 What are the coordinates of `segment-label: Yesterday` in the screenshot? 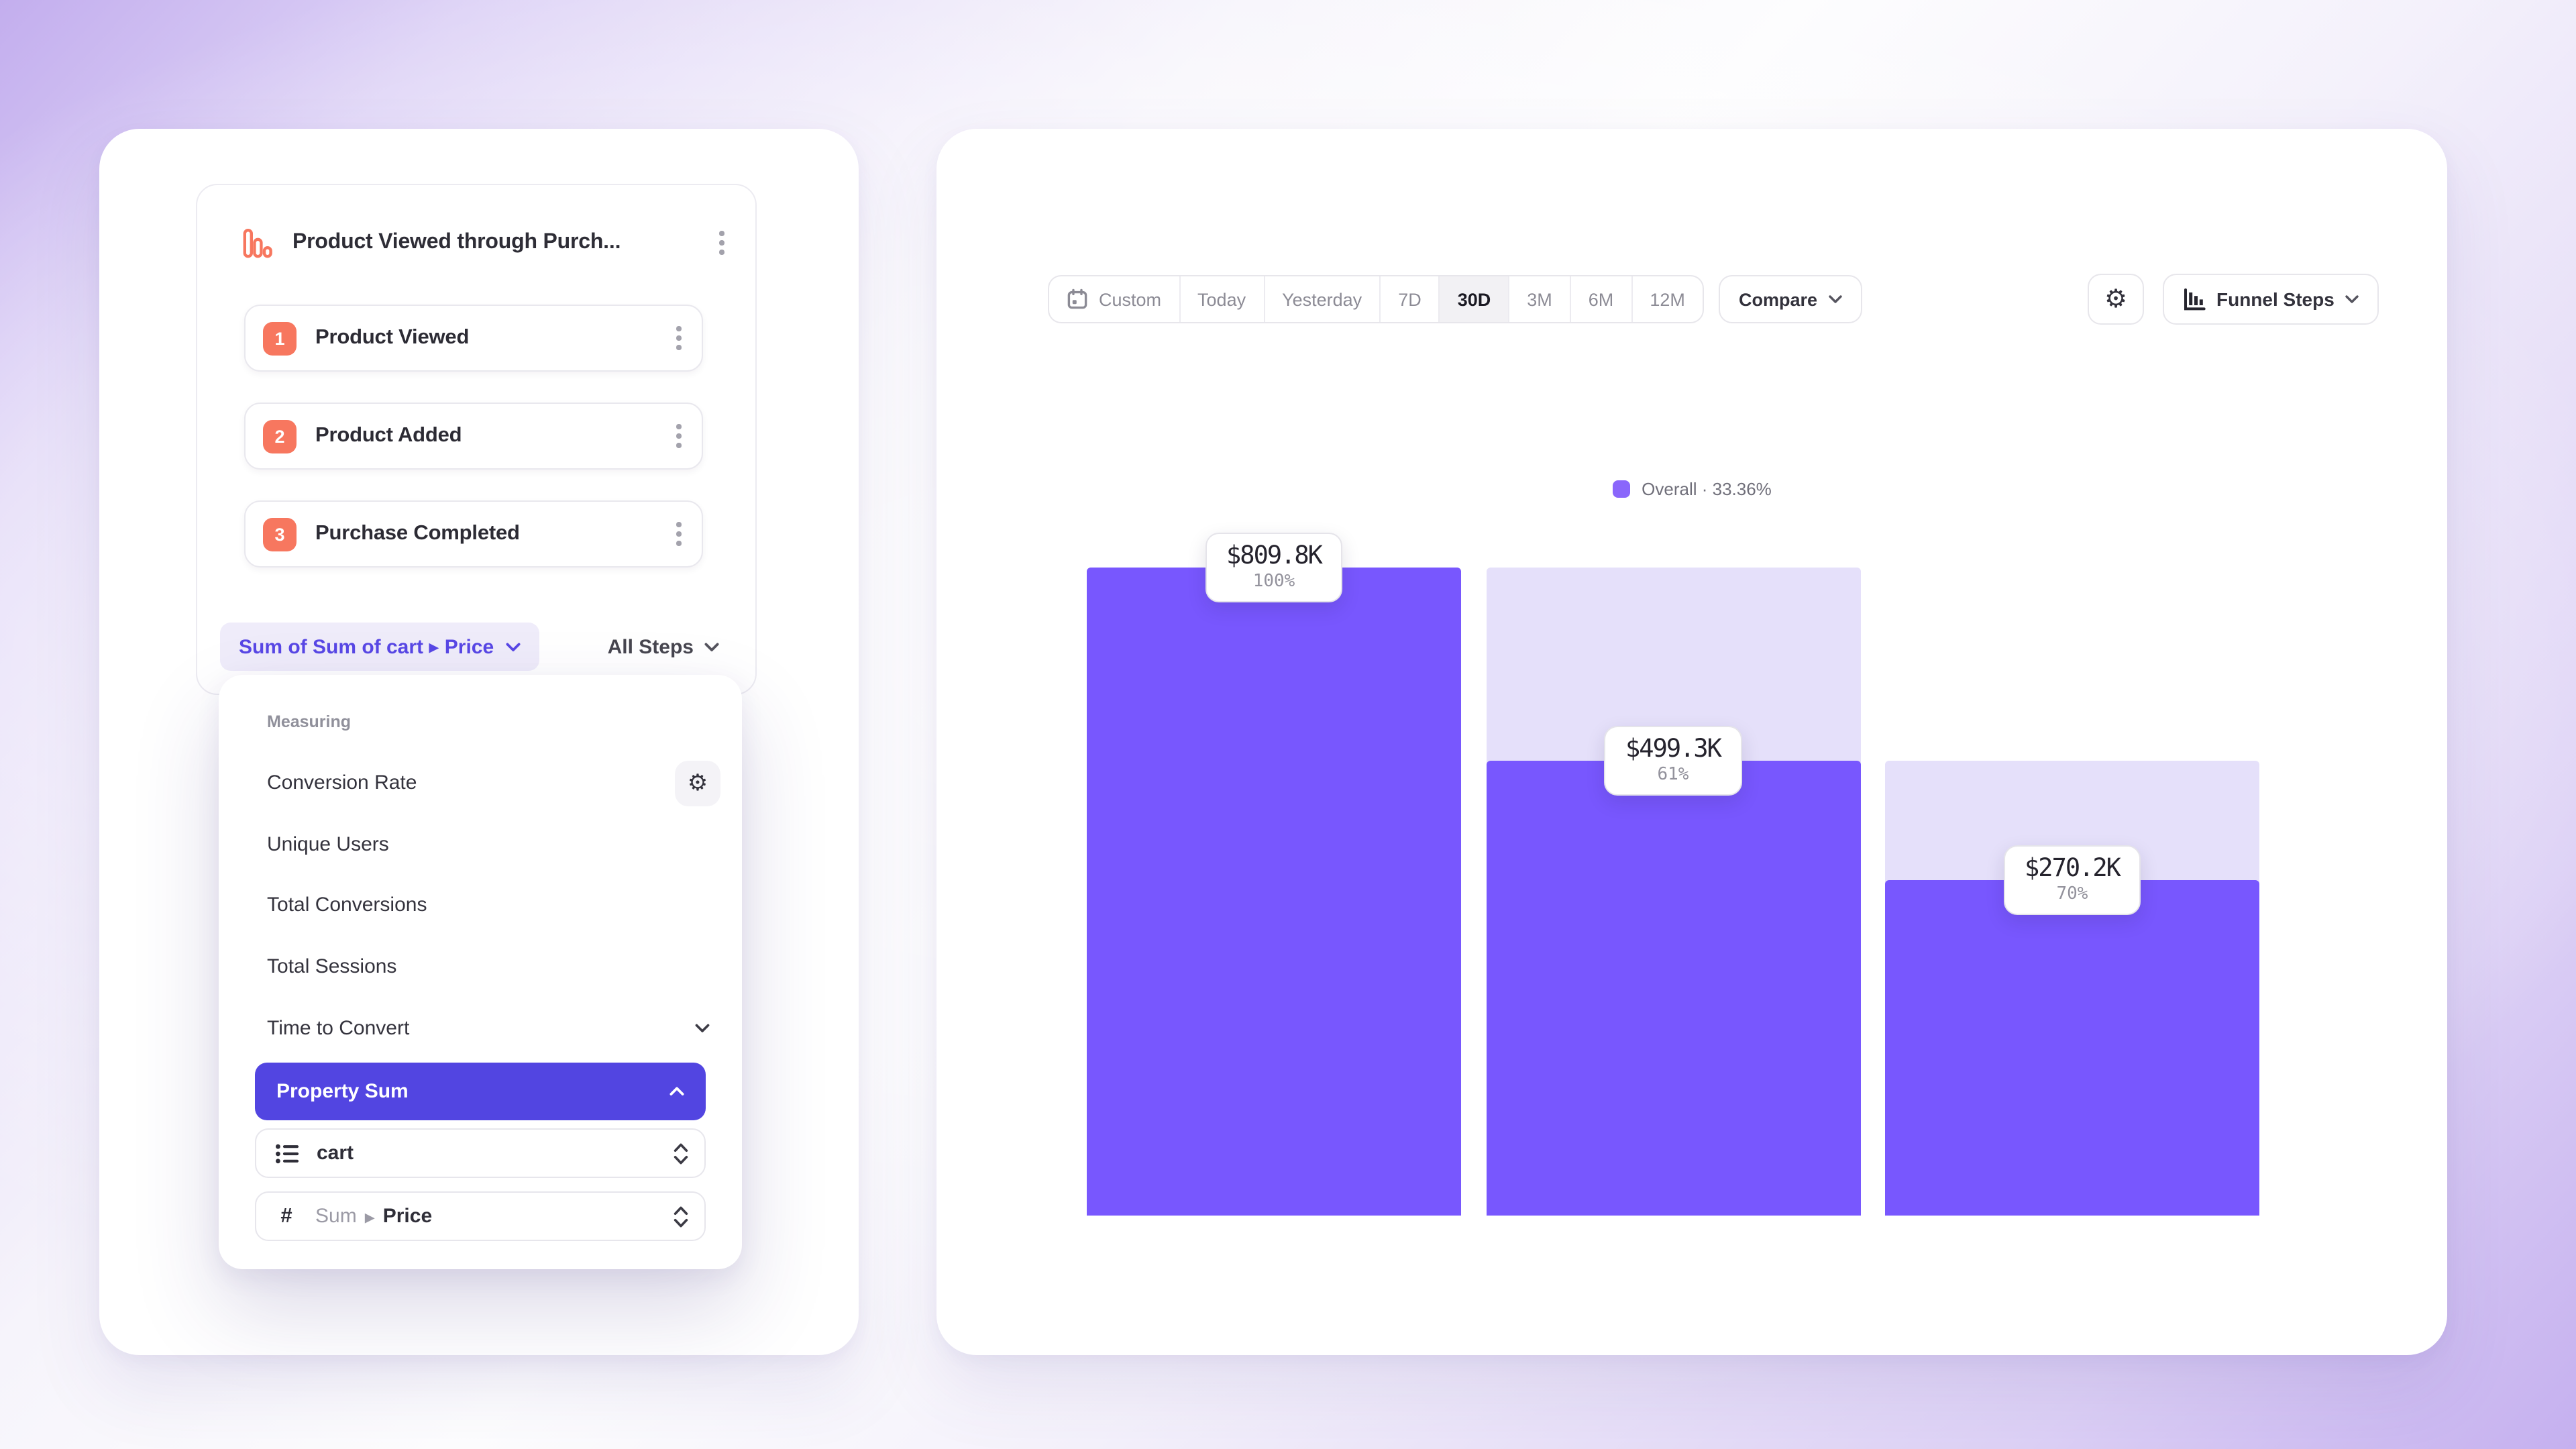 It's located at (1322, 299).